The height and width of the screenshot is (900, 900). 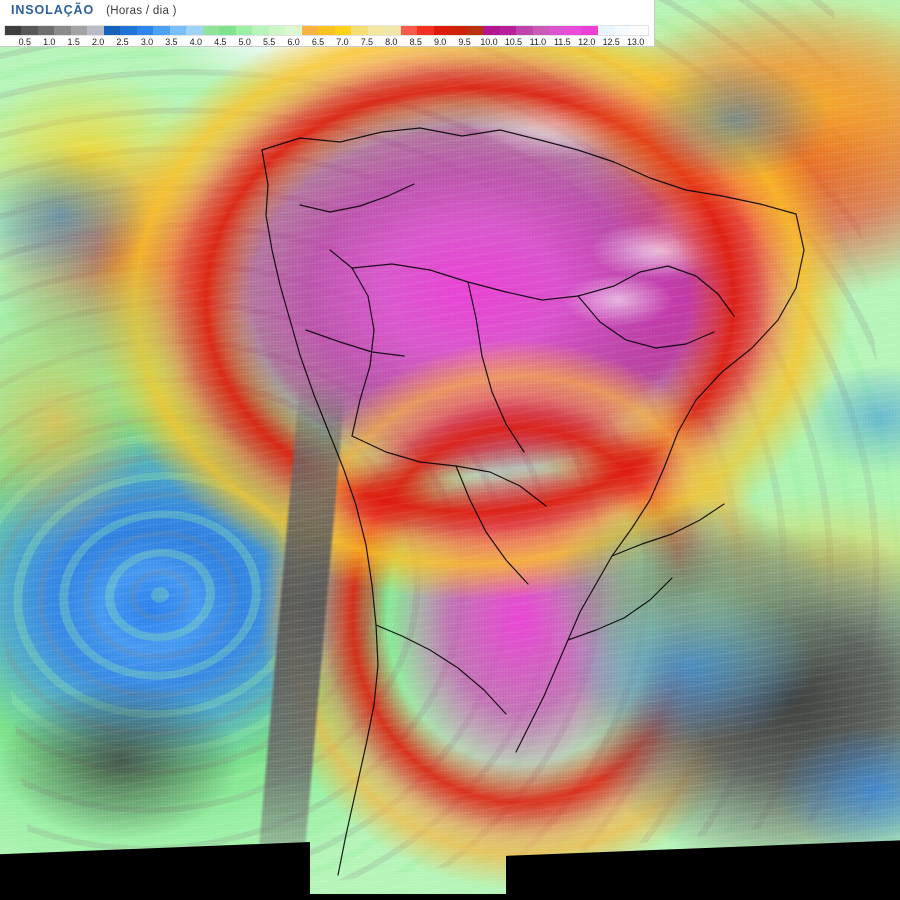 I want to click on tick-label-13.0: 13.0, so click(x=636, y=42).